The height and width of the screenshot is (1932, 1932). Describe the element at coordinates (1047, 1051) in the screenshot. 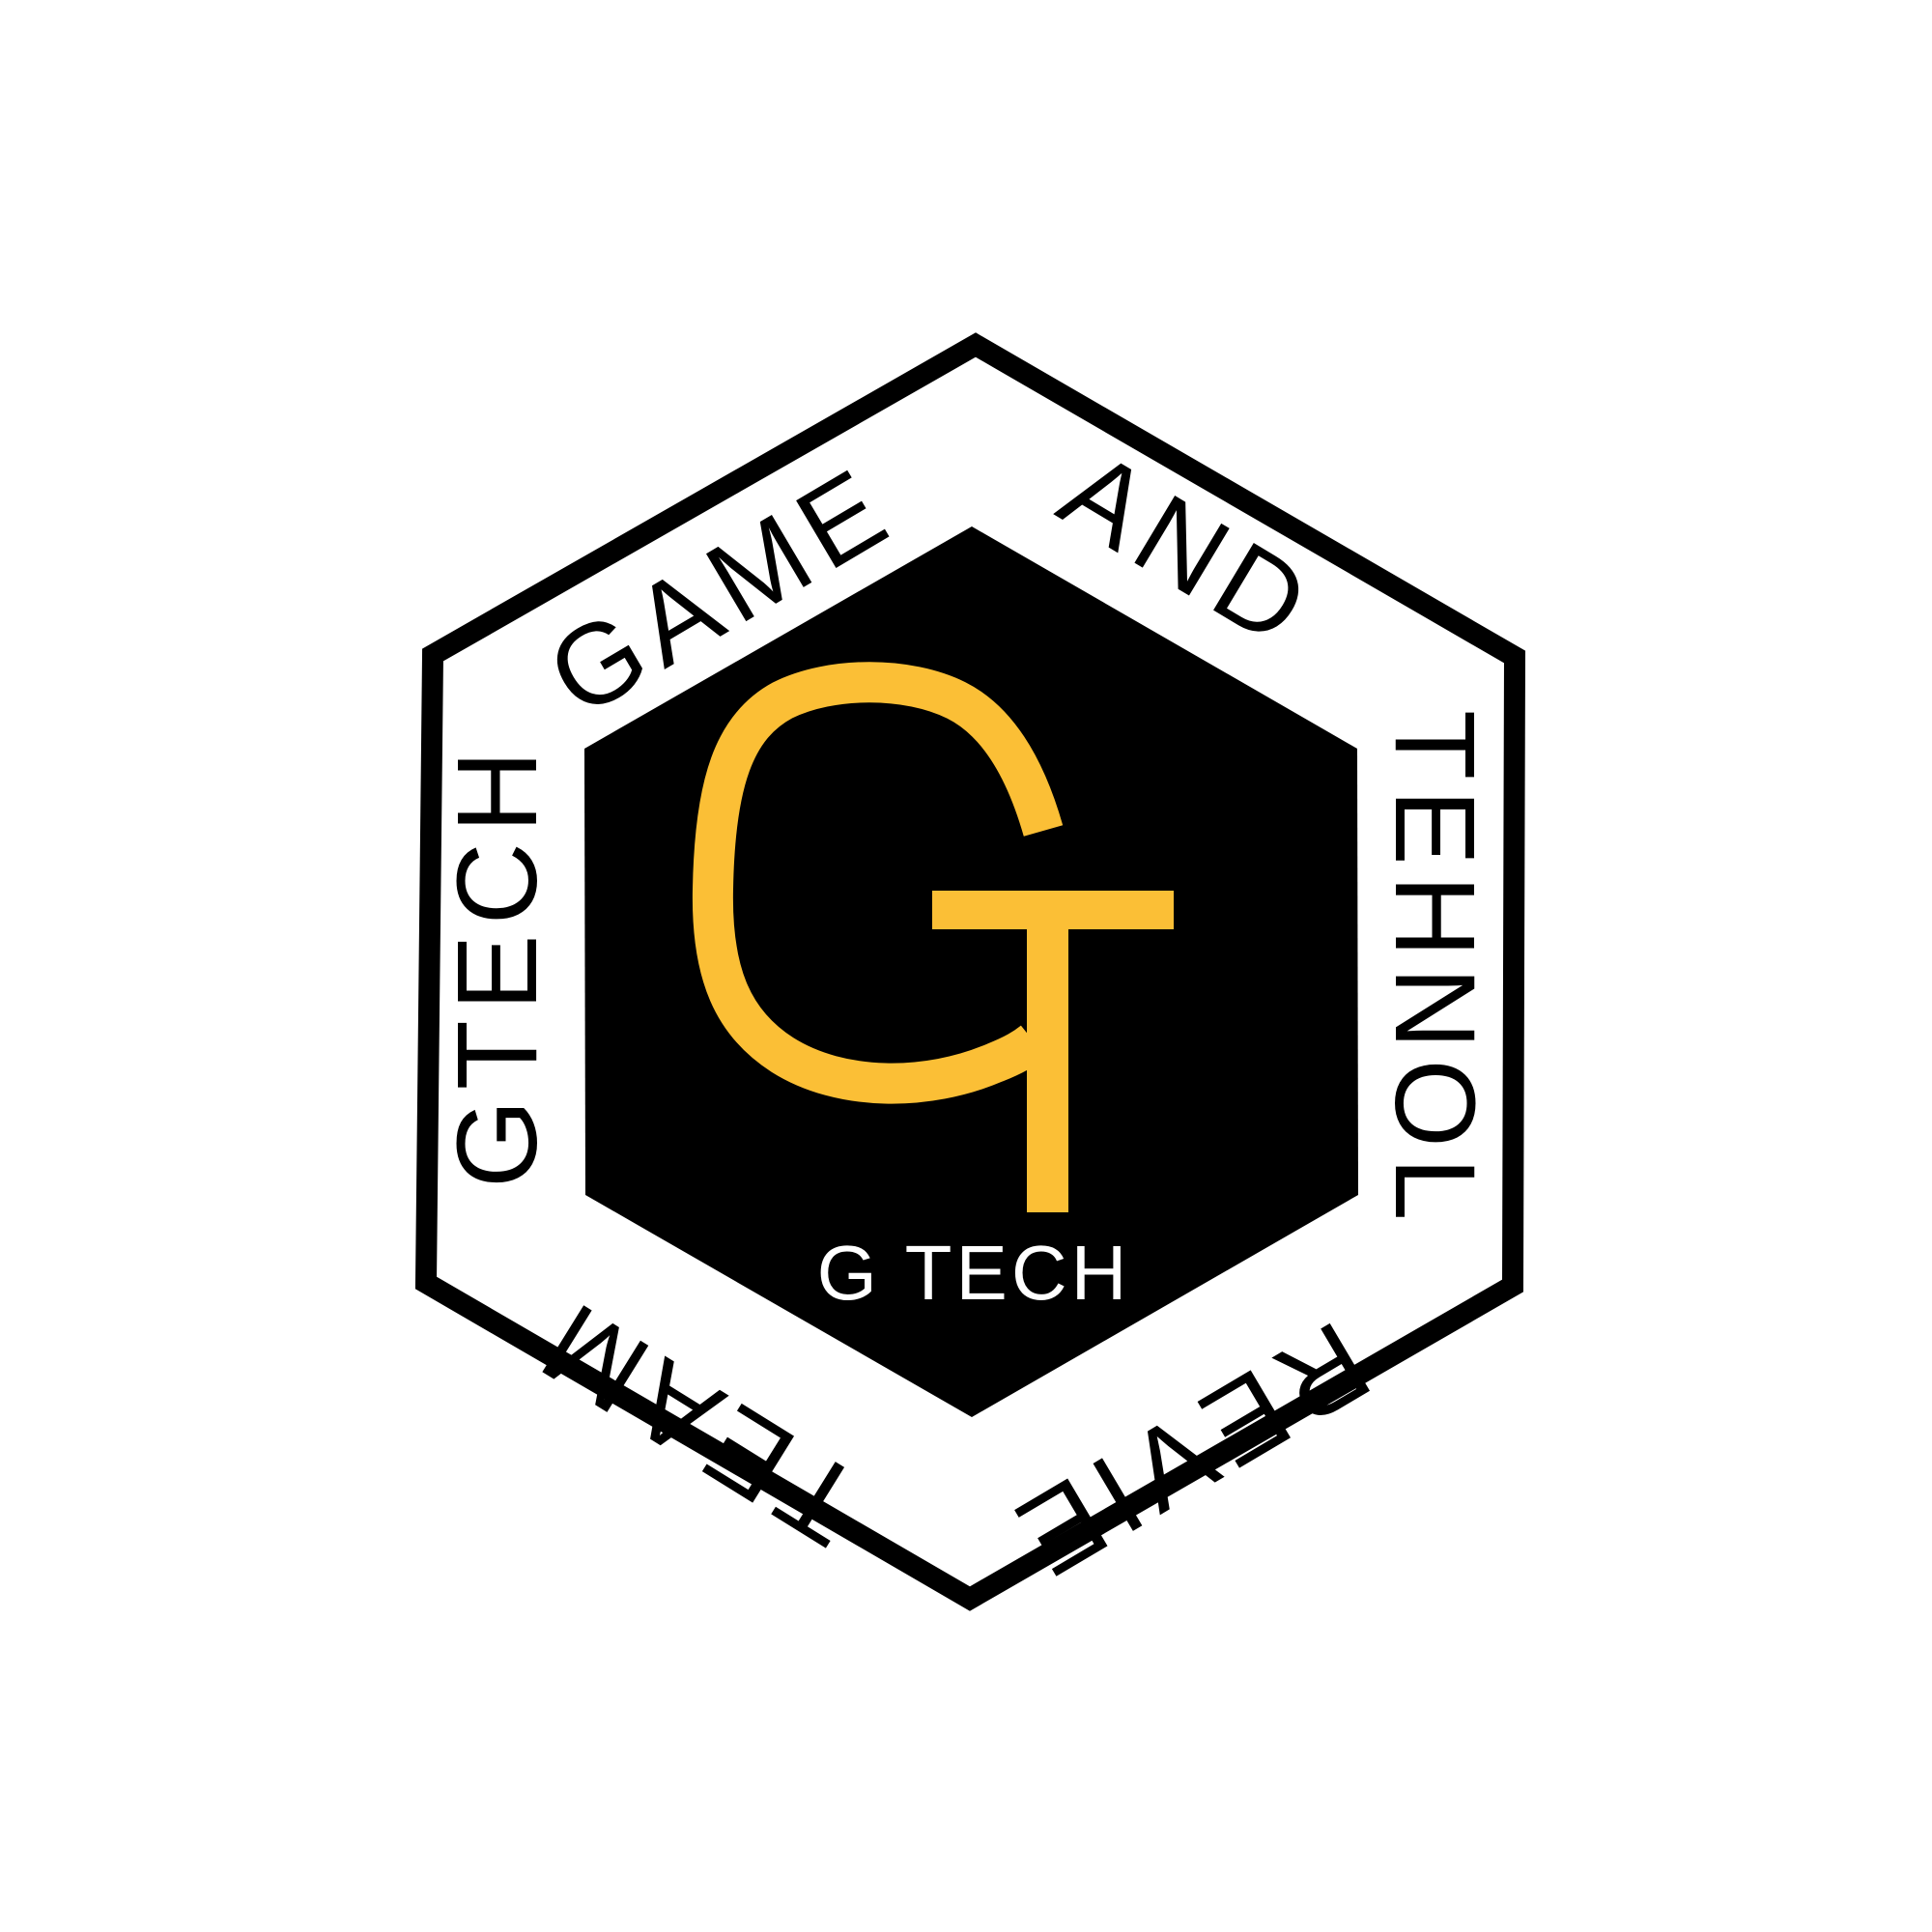

I see `monogram-t-stem` at that location.